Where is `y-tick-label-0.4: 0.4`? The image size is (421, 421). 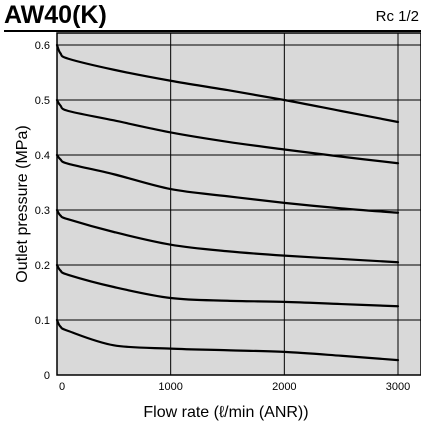 y-tick-label-0.4: 0.4 is located at coordinates (42, 156).